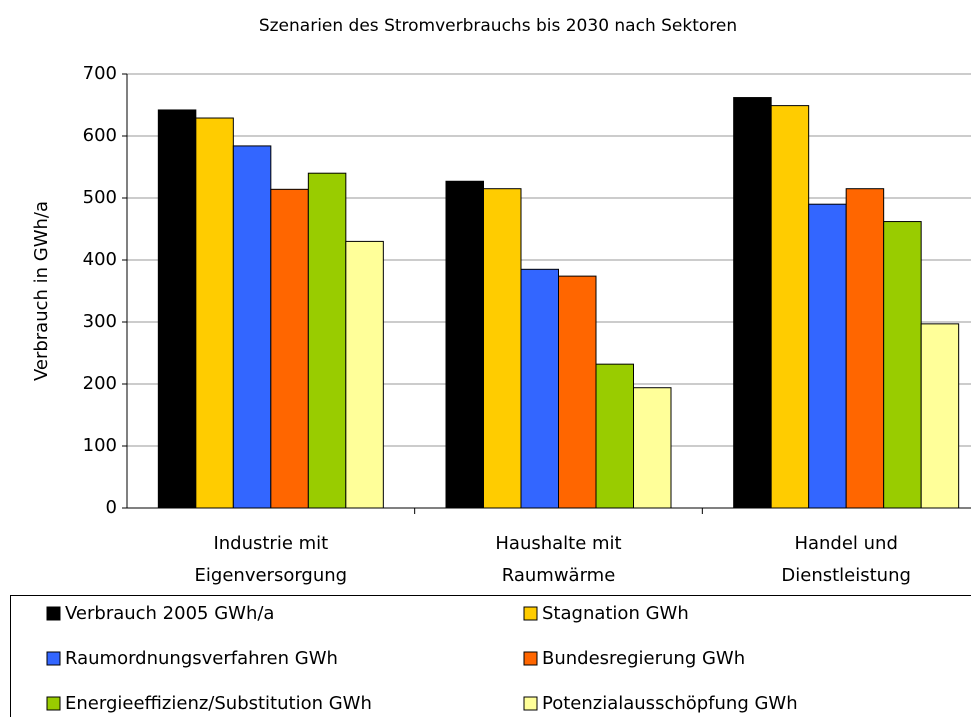 The image size is (971, 717). I want to click on y-tick-label: 300, so click(100, 321).